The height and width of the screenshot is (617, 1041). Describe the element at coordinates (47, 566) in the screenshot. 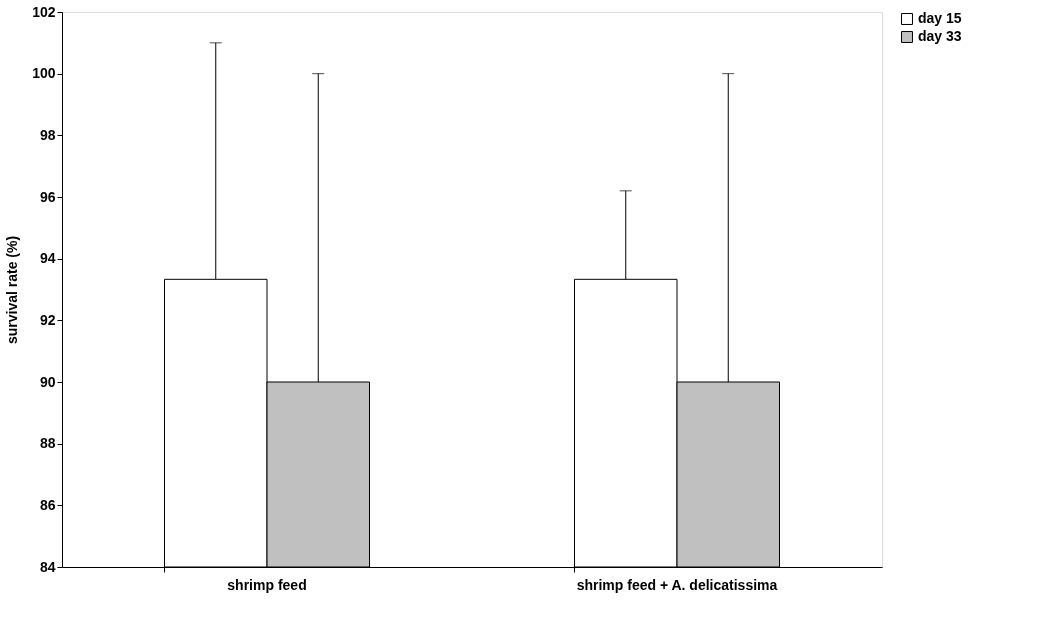

I see `y-tick-label: 84` at that location.